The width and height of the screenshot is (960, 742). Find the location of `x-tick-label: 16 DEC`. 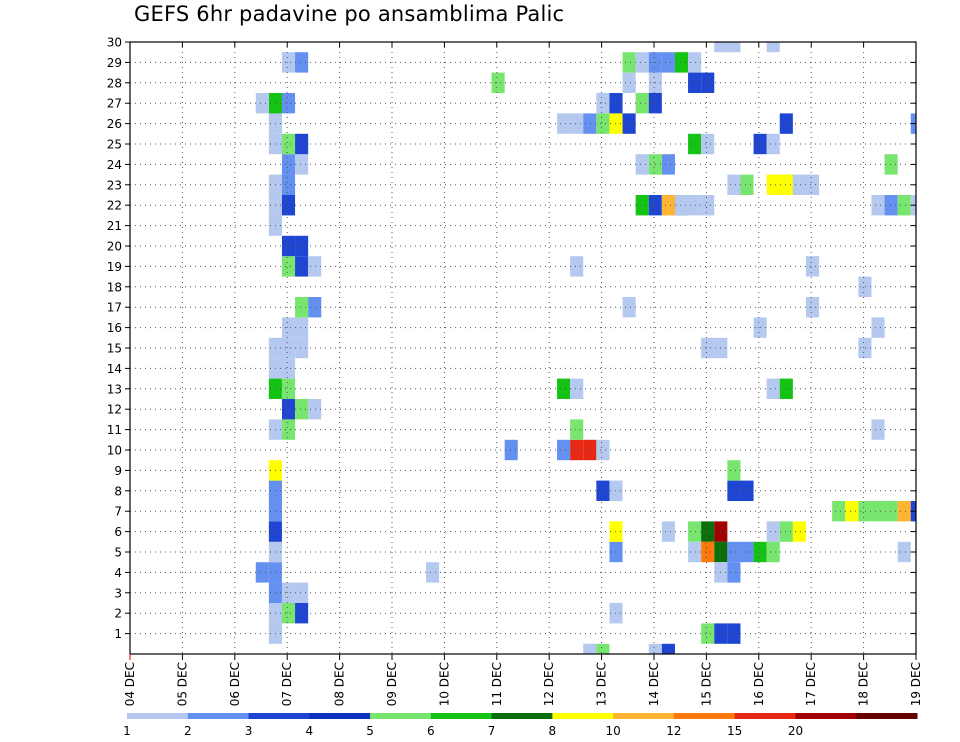

x-tick-label: 16 DEC is located at coordinates (759, 684).